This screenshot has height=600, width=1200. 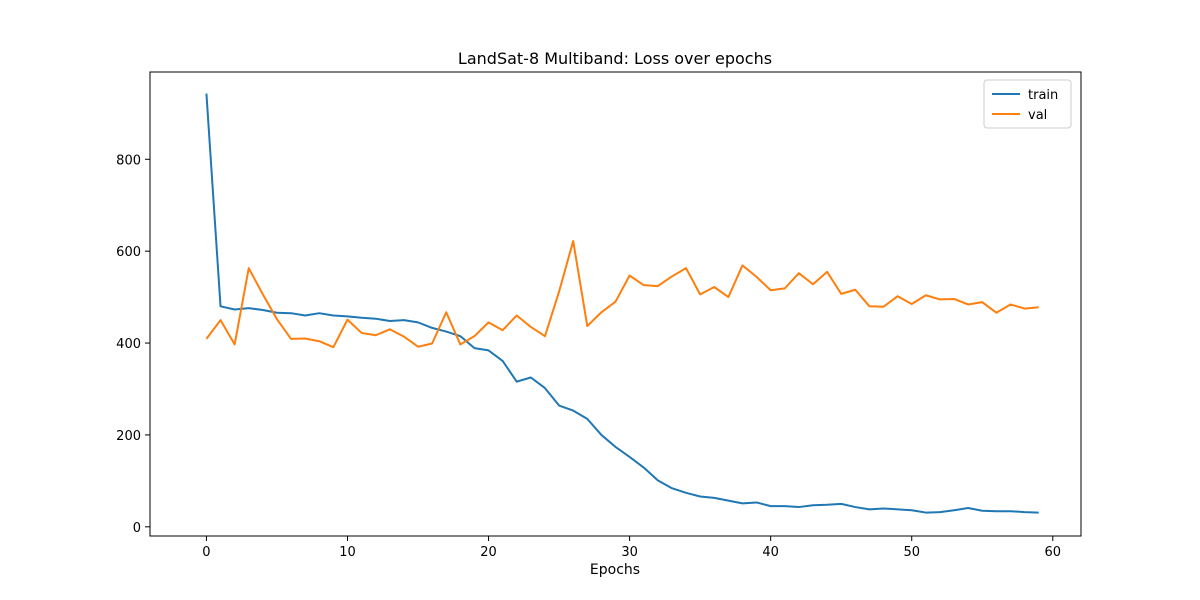 I want to click on legend-label-val: val, so click(x=1037, y=115).